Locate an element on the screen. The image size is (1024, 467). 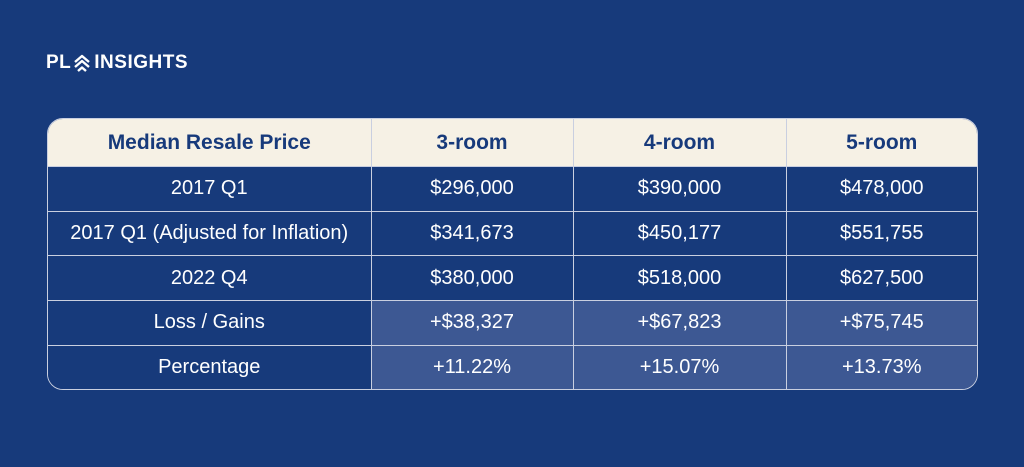
table-cell: $551,755 is located at coordinates (881, 233).